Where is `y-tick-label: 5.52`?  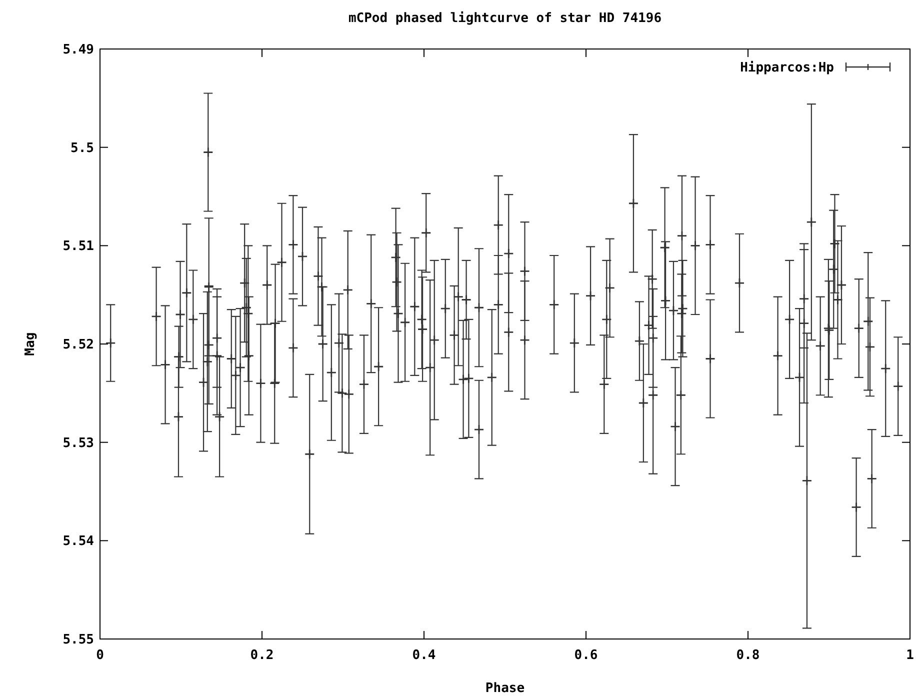 y-tick-label: 5.52 is located at coordinates (78, 345).